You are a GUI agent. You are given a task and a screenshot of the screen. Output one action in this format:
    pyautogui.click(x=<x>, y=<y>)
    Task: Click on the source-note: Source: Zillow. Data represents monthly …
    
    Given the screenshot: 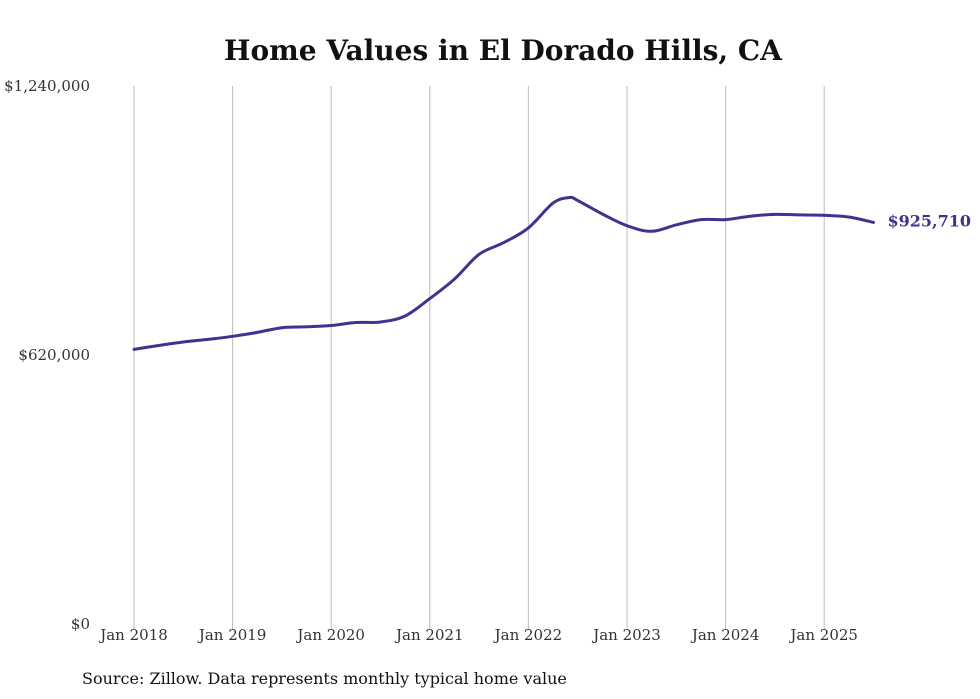 What is the action you would take?
    pyautogui.click(x=324, y=678)
    